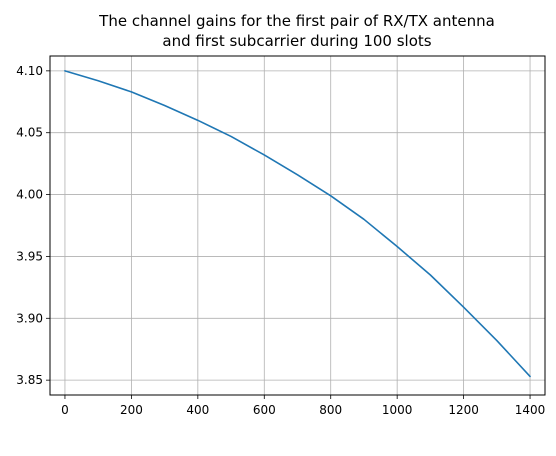 The image size is (556, 456). Describe the element at coordinates (29, 318) in the screenshot. I see `y-tick-label: 3.90` at that location.